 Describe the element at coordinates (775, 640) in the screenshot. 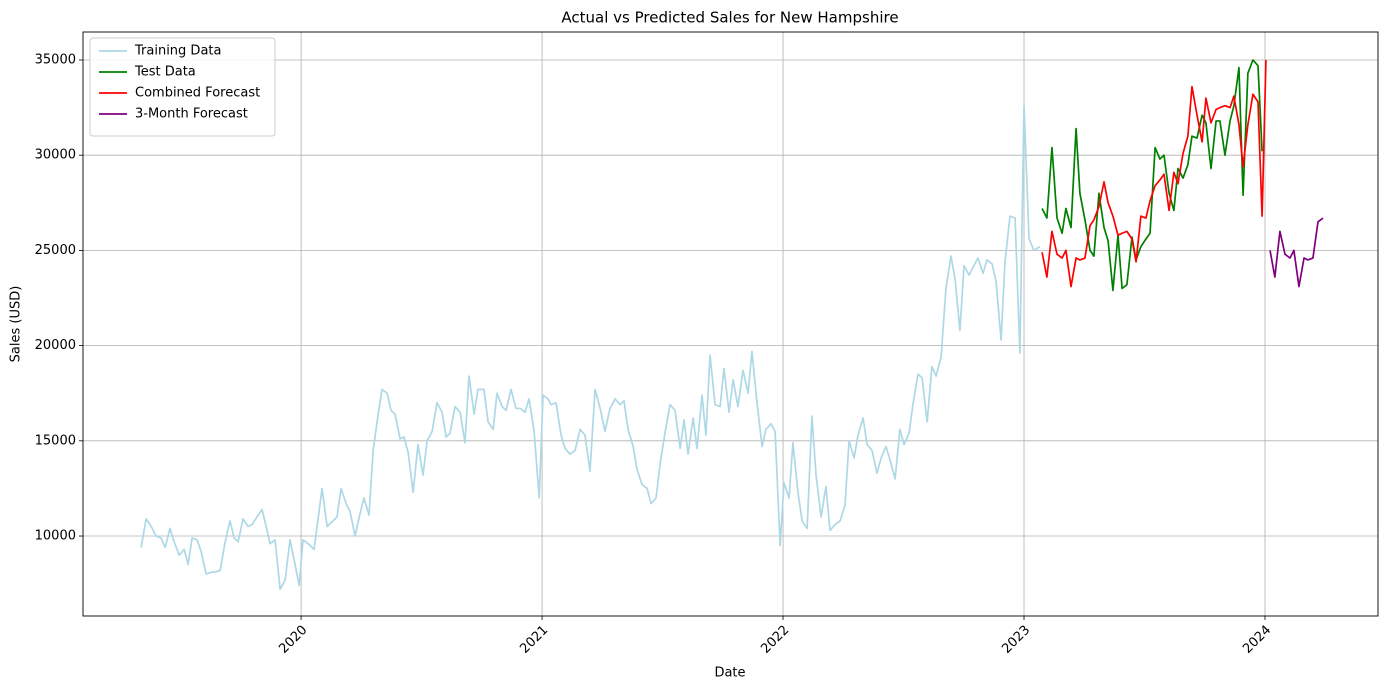

I see `x-tick-label: 2022` at that location.